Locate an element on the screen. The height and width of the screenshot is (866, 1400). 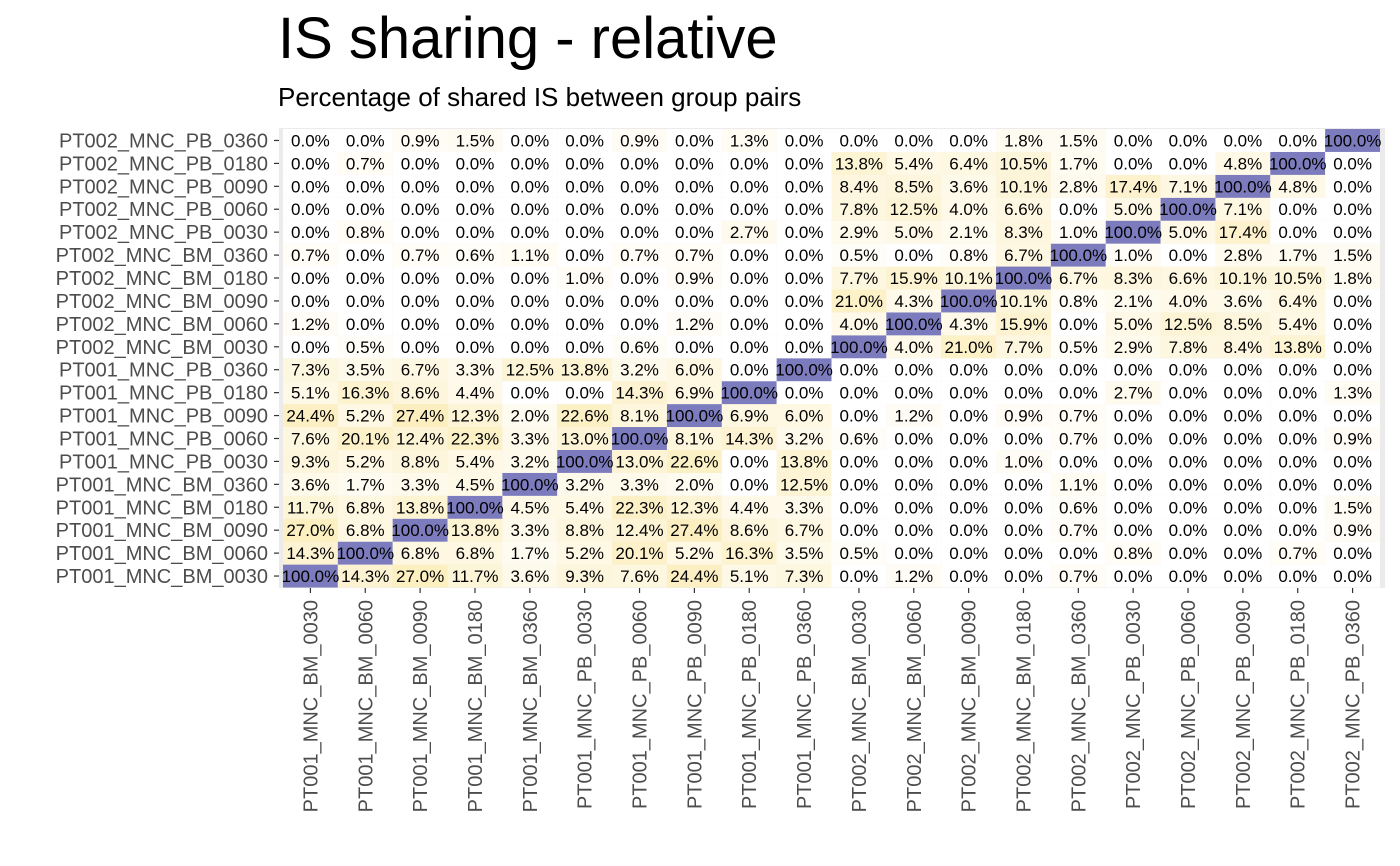
heatmap-cell-label: 2.7% is located at coordinates (1133, 393).